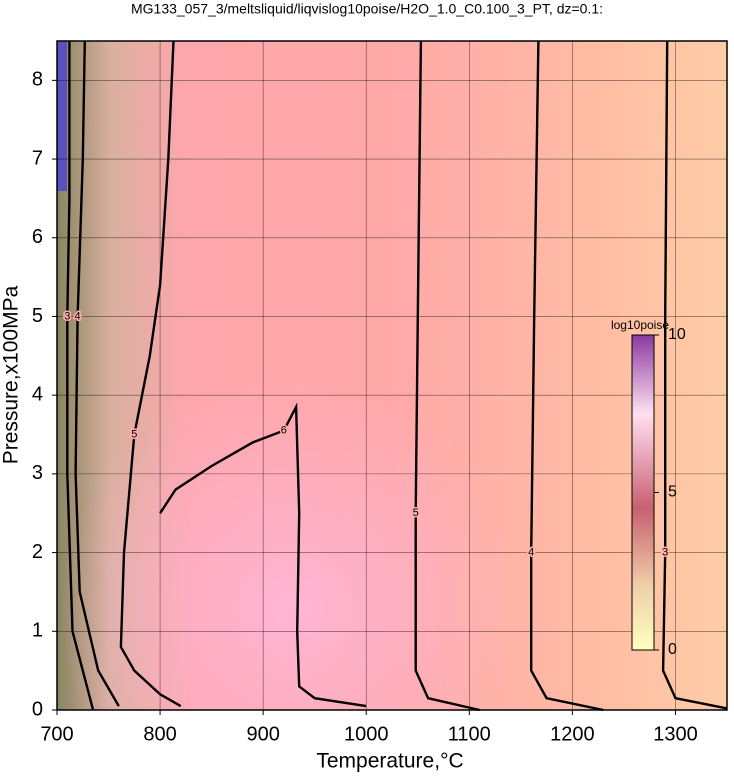  Describe the element at coordinates (677, 334) in the screenshot. I see `colorbar-tick-label: 10` at that location.